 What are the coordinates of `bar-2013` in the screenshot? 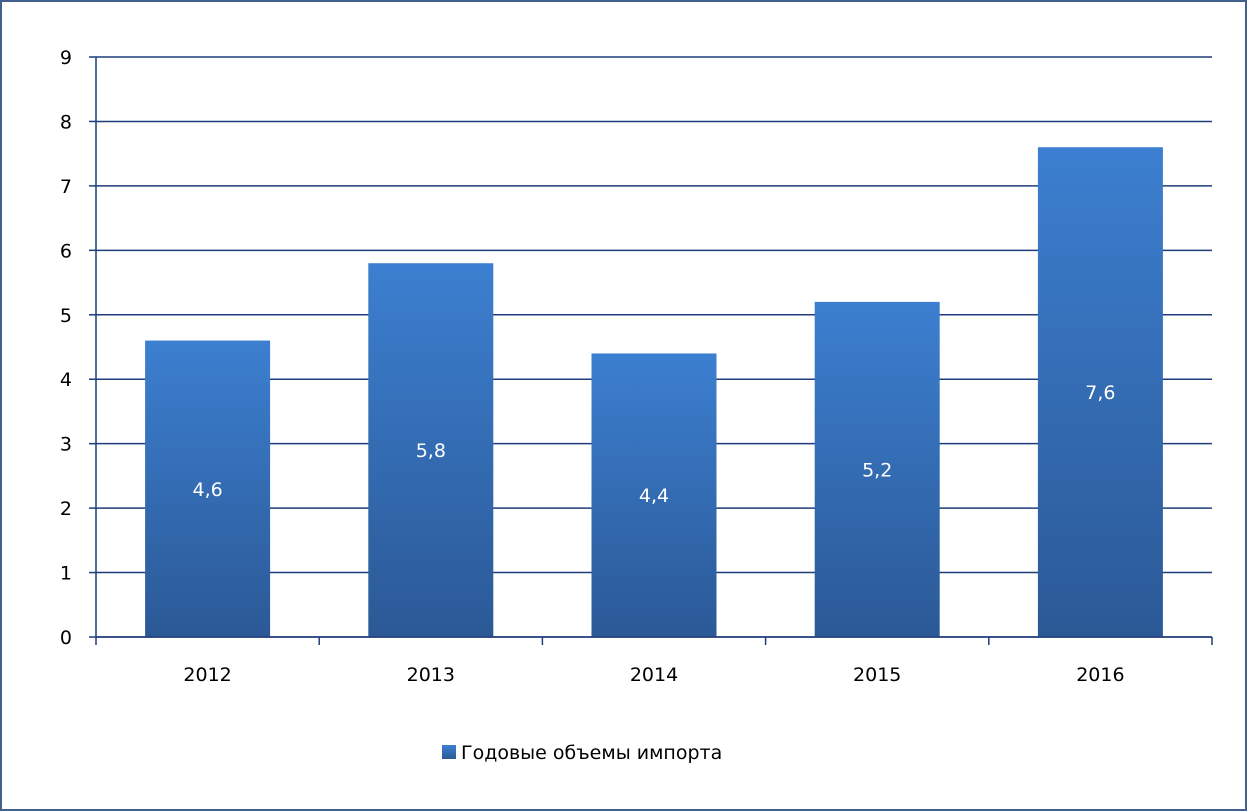 It's located at (431, 450).